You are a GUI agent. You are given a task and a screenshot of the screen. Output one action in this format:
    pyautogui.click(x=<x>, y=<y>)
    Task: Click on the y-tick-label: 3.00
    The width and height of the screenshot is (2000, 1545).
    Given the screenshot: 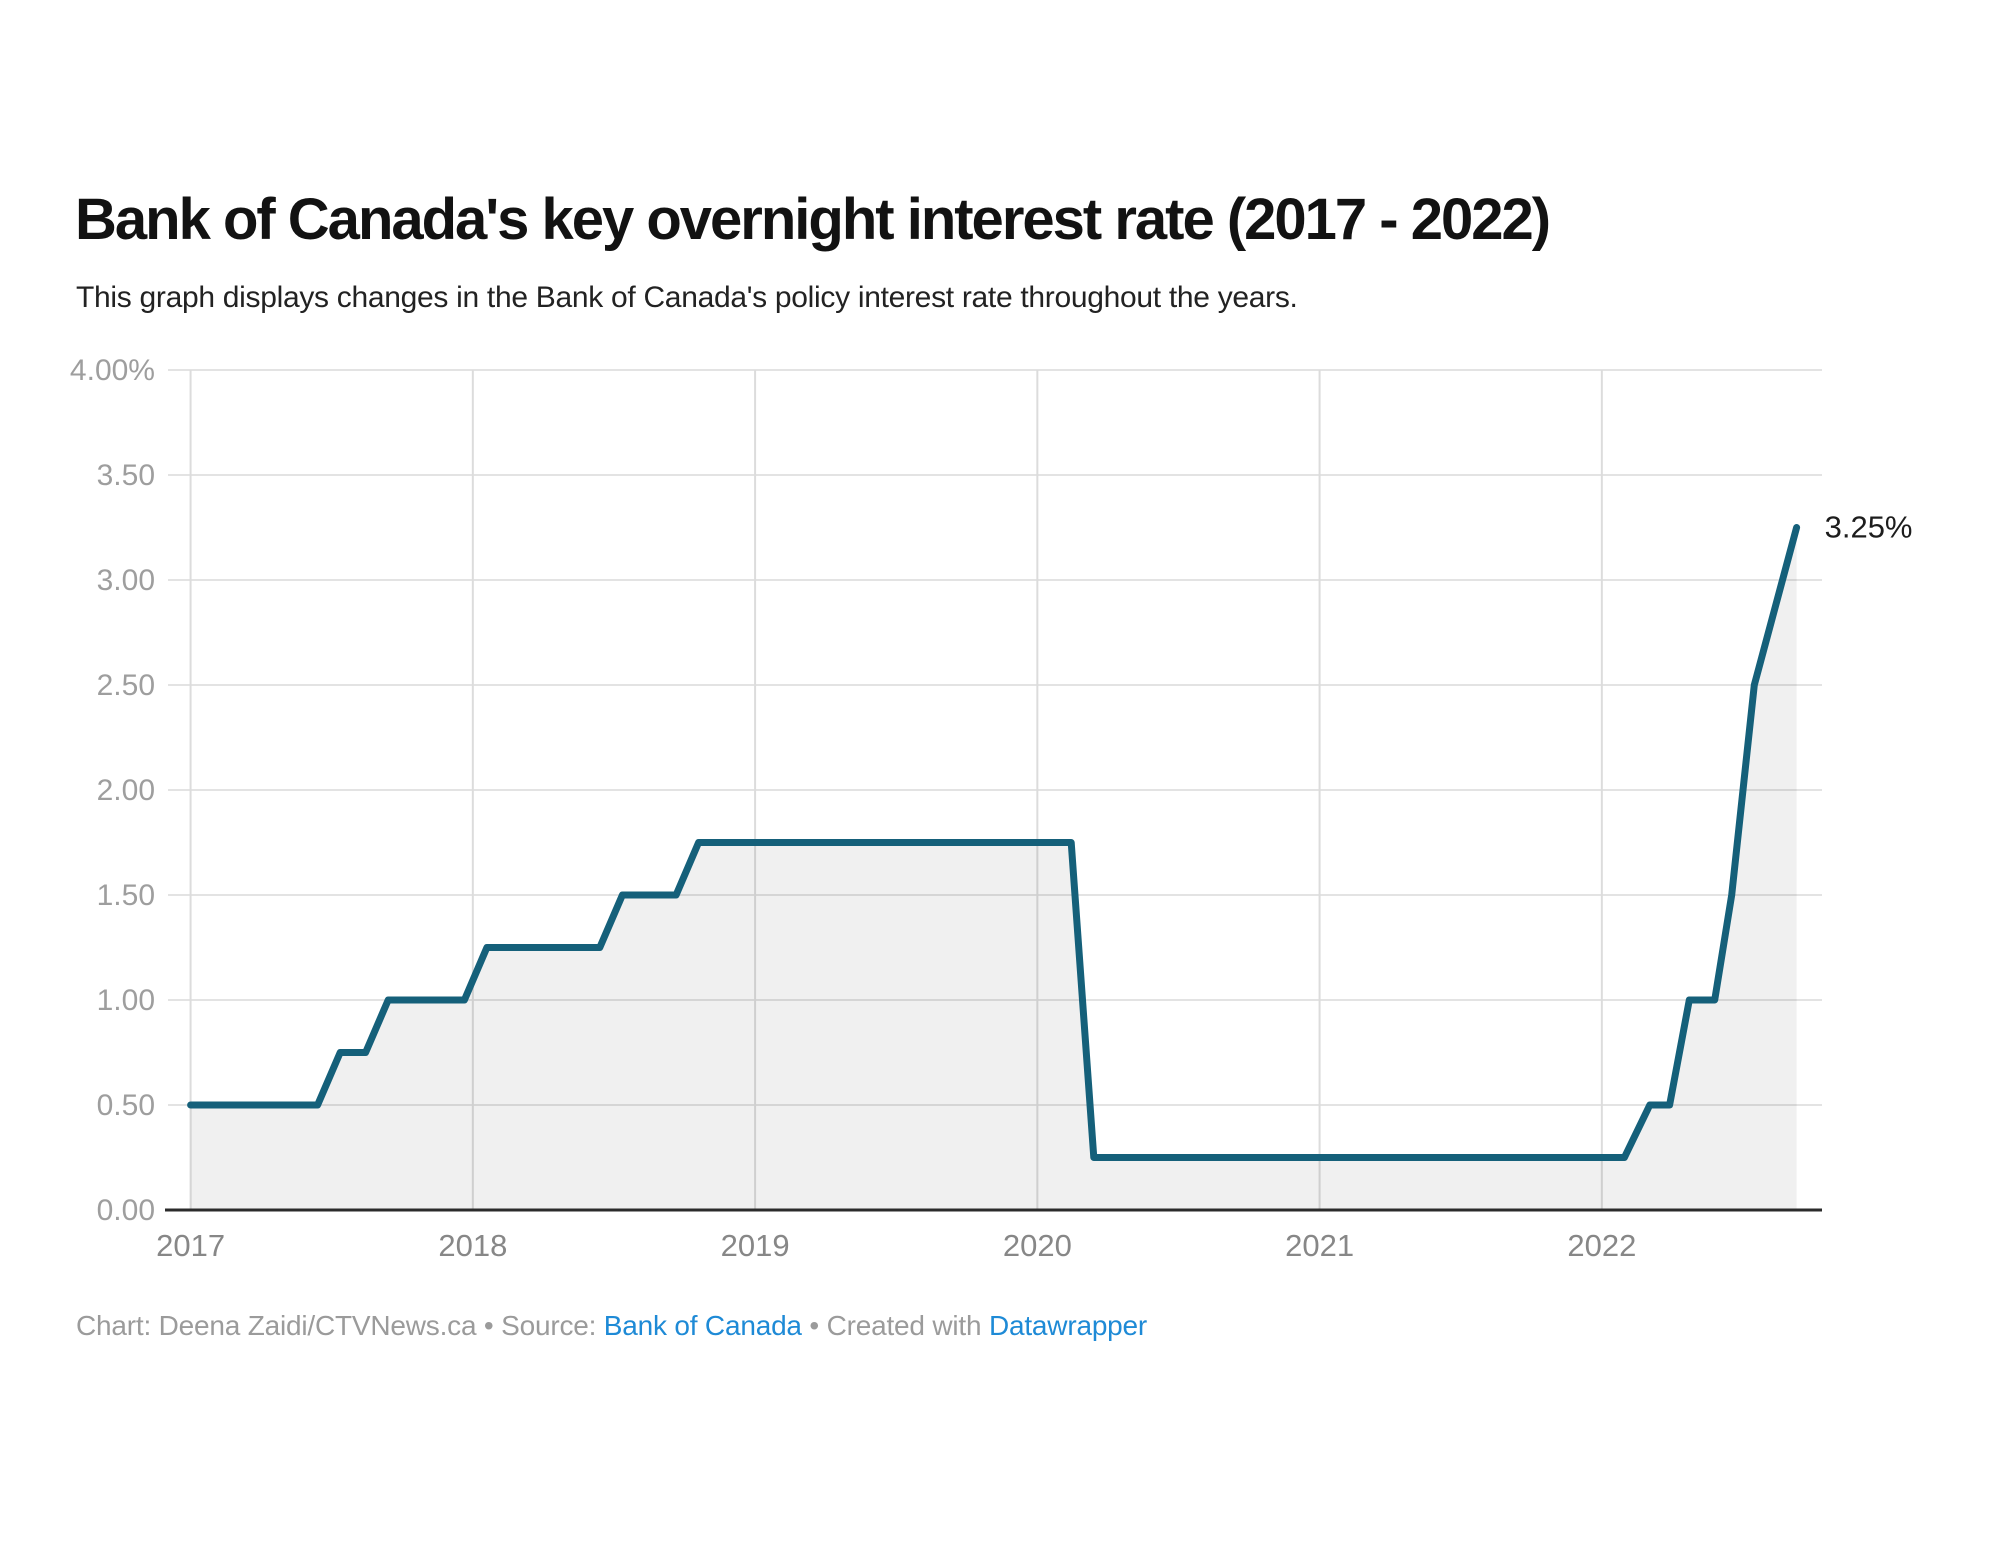 What is the action you would take?
    pyautogui.click(x=126, y=580)
    